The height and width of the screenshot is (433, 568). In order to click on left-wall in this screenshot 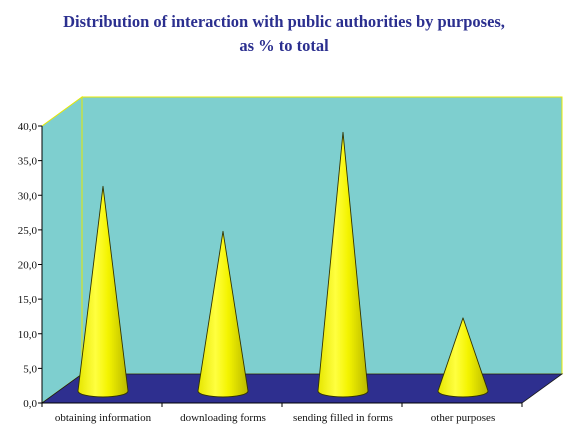, I will do `click(62, 250)`.